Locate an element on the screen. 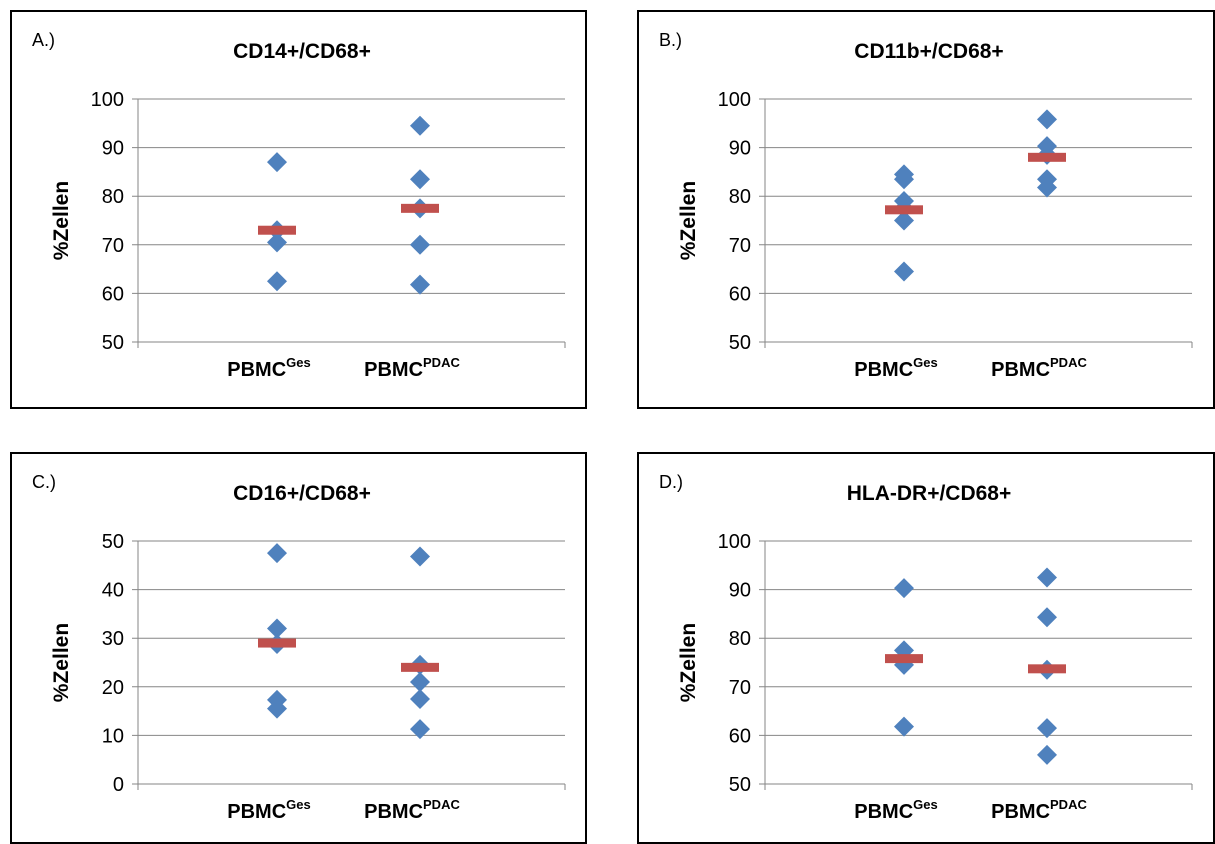 This screenshot has height=844, width=1215. y-tick-label: 0 is located at coordinates (118, 785).